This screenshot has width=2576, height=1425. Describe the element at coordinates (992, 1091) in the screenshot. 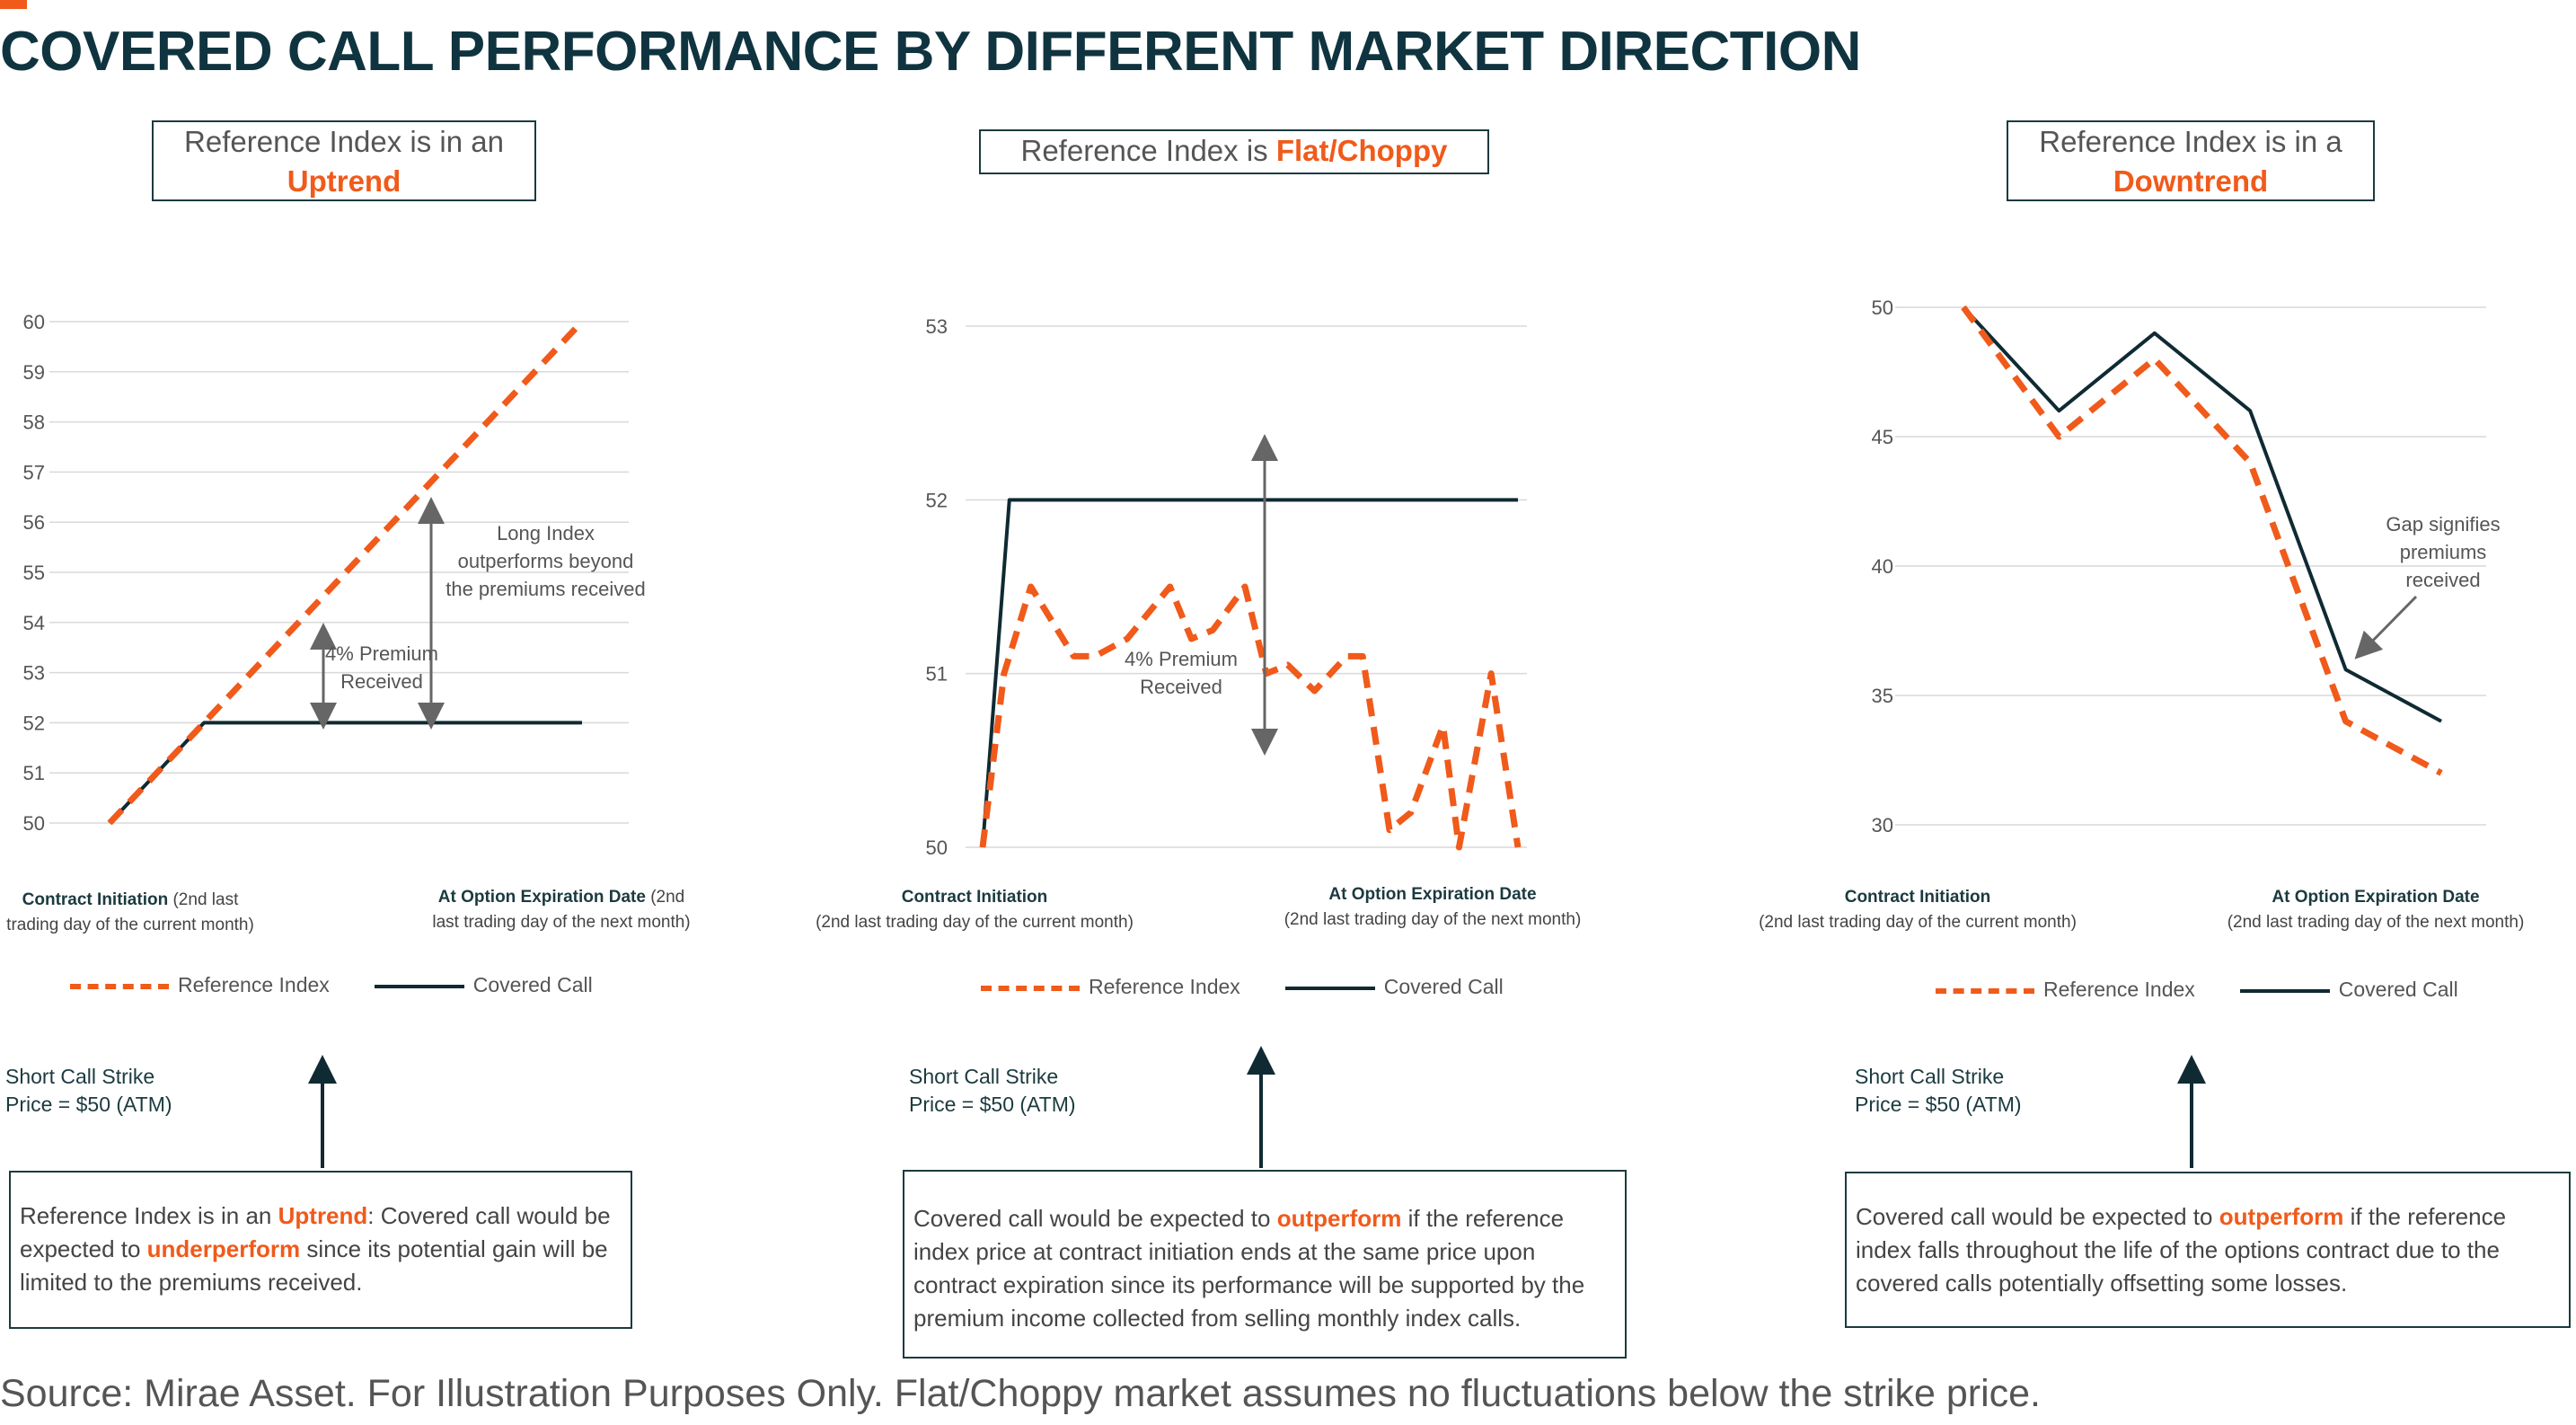

I see `strike-label-2: Short Call Strike Price = $50 (ATM)` at that location.